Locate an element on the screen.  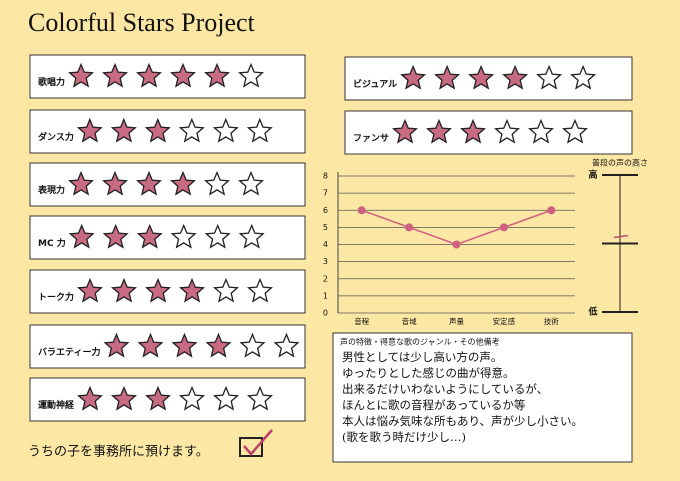
x-tick-label: 音域 is located at coordinates (409, 321).